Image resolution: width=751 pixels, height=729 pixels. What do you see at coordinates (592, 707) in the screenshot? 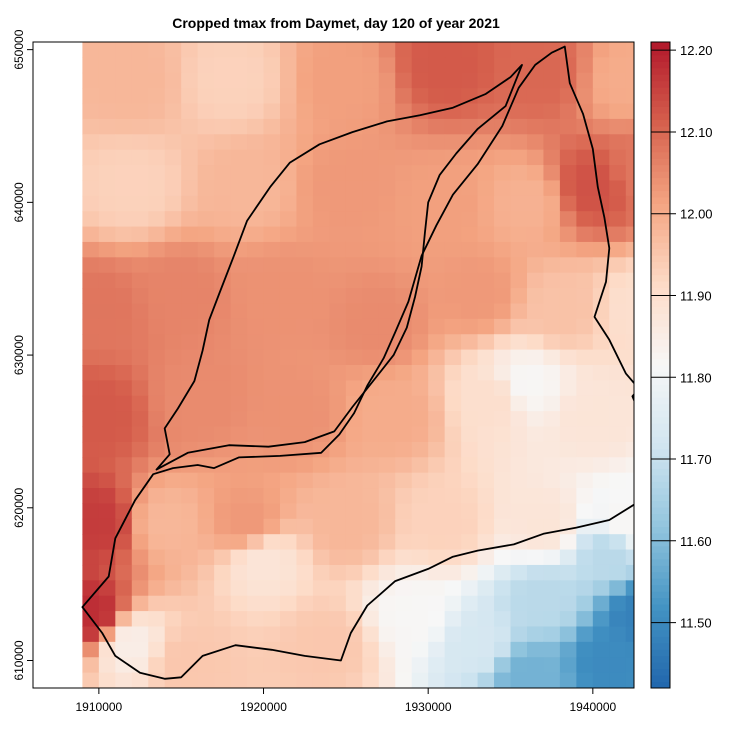
I see `x-tick-label: 1940000` at bounding box center [592, 707].